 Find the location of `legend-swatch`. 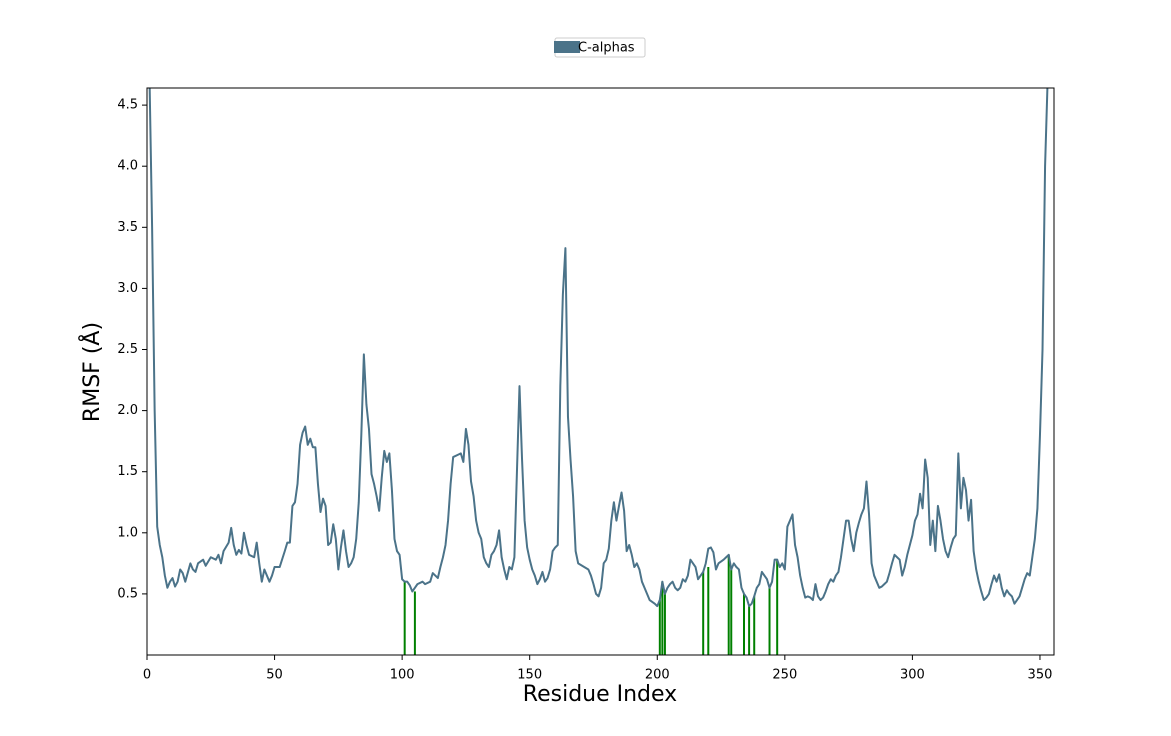

legend-swatch is located at coordinates (567, 47).